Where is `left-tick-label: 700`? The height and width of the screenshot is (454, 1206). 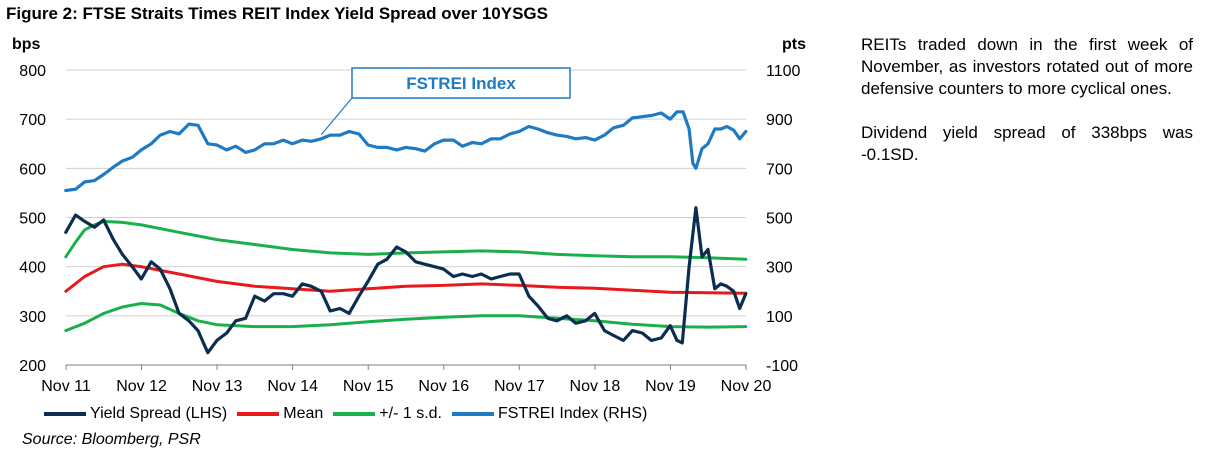 left-tick-label: 700 is located at coordinates (32, 120).